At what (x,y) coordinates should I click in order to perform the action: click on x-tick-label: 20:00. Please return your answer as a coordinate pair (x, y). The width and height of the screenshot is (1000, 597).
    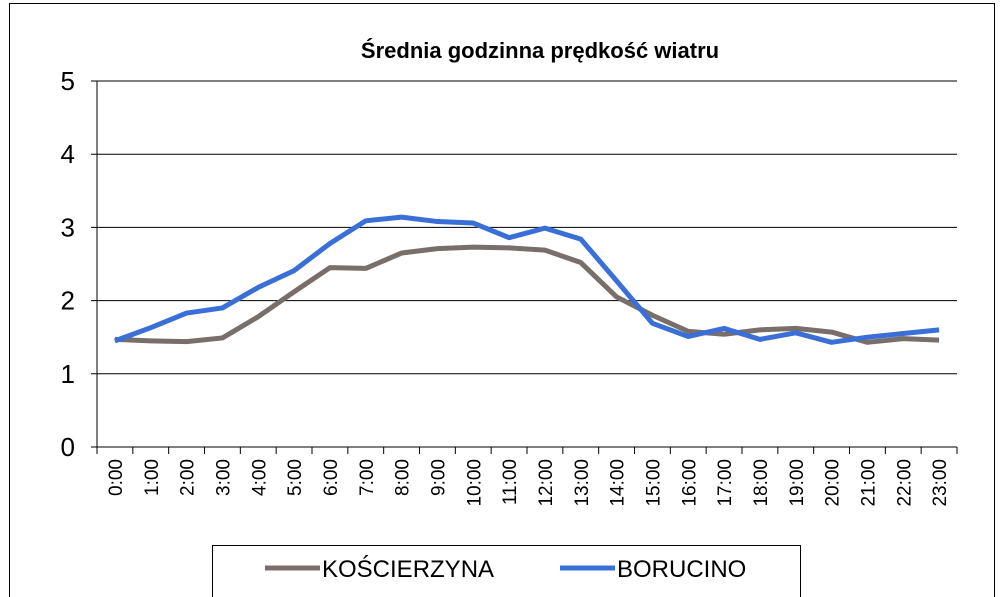
    Looking at the image, I should click on (833, 483).